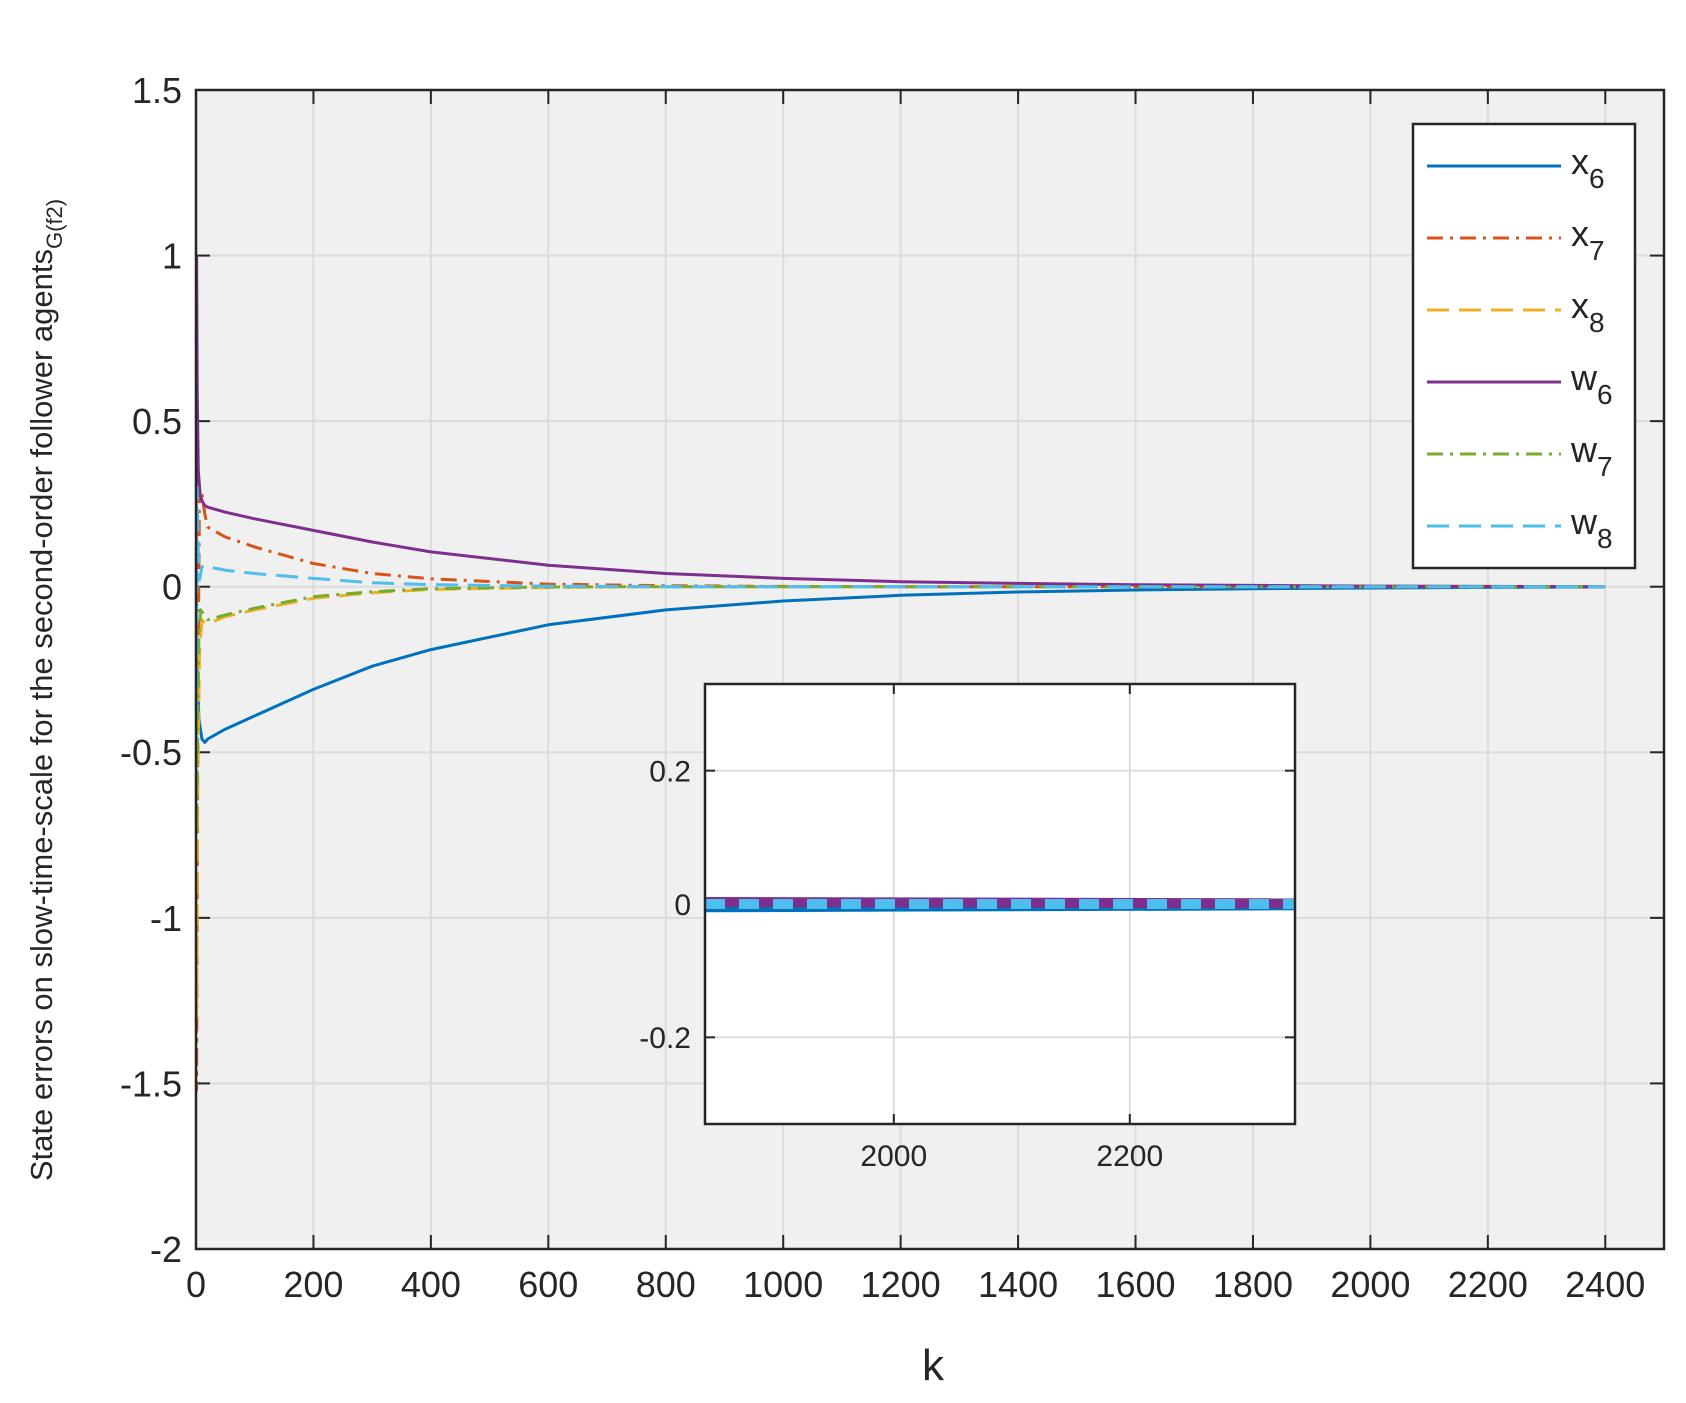 This screenshot has width=1686, height=1403. I want to click on main-x-tick-label: 1600, so click(1135, 1284).